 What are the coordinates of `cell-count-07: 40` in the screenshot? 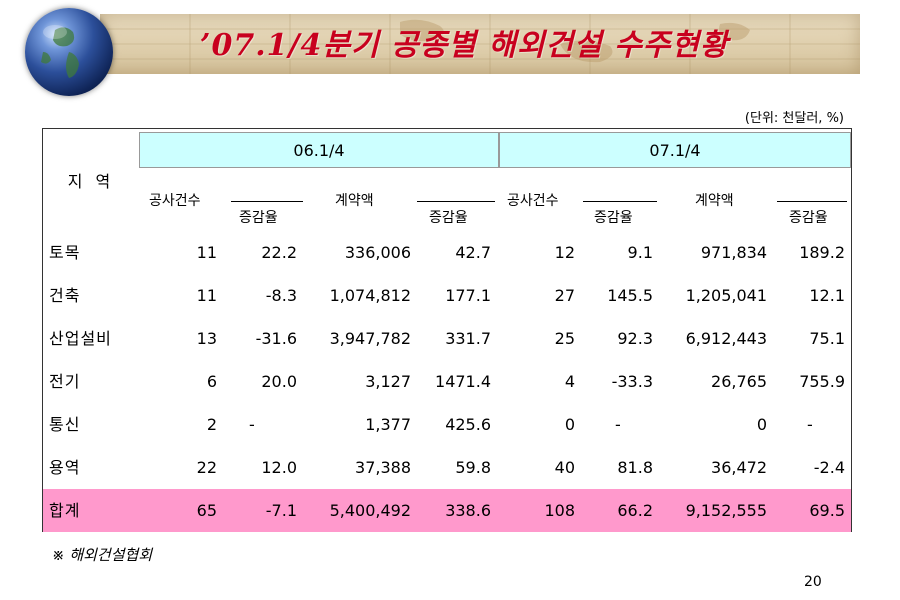 It's located at (564, 467).